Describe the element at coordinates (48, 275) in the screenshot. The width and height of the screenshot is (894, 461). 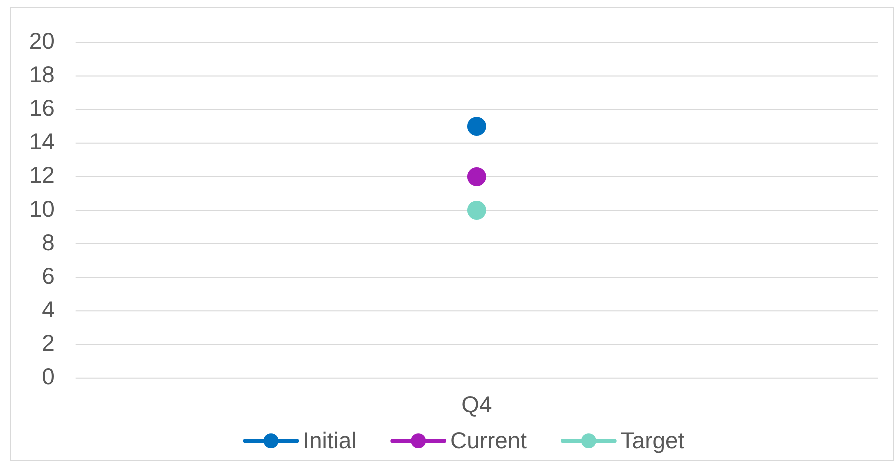
I see `y-tick-label: 6` at that location.